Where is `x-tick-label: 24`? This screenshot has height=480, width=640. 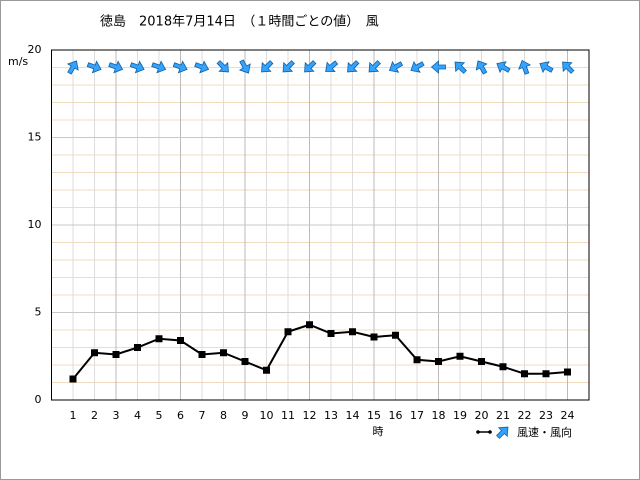 x-tick-label: 24 is located at coordinates (568, 415).